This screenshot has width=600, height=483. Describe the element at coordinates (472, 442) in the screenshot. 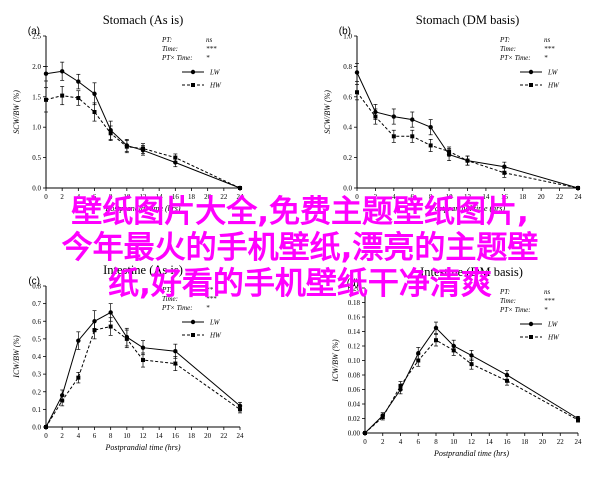

I see `x-tick-label: 12` at that location.